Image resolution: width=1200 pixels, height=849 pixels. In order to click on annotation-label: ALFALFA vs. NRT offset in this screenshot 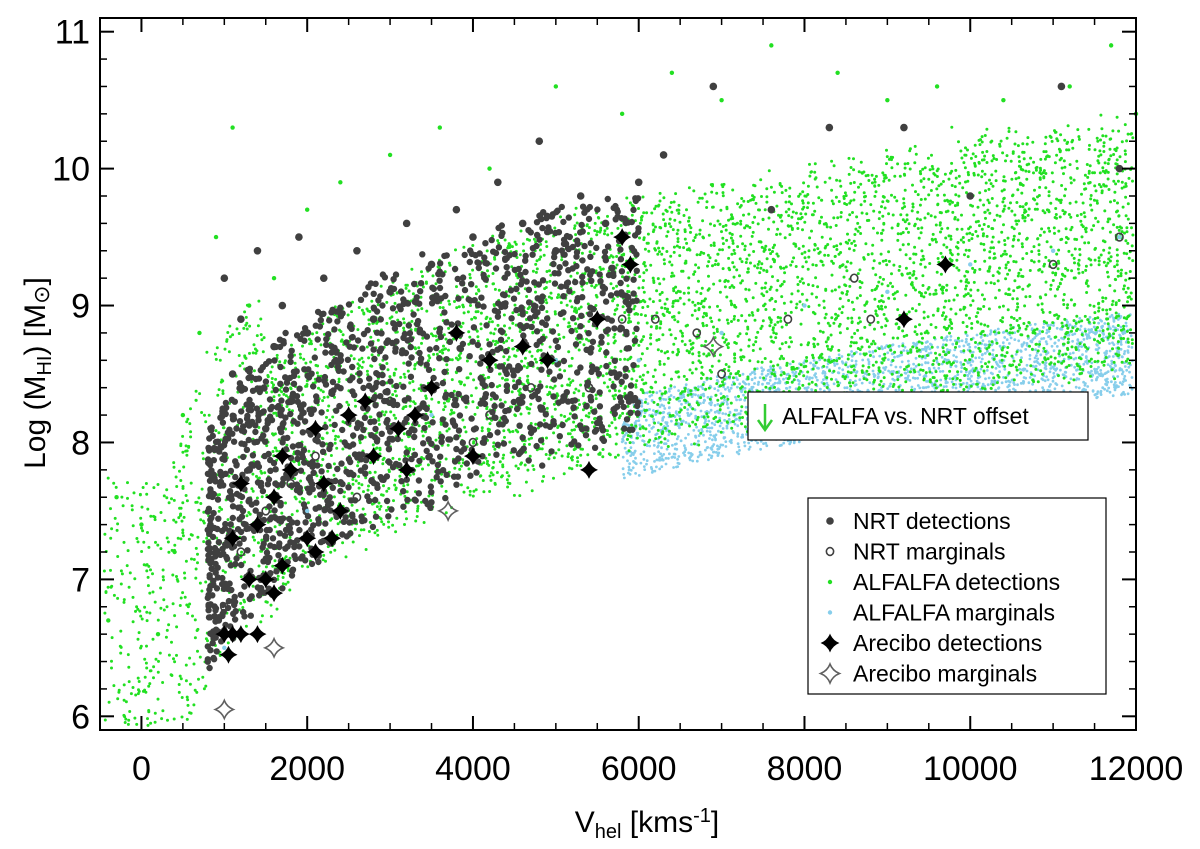, I will do `click(905, 416)`.